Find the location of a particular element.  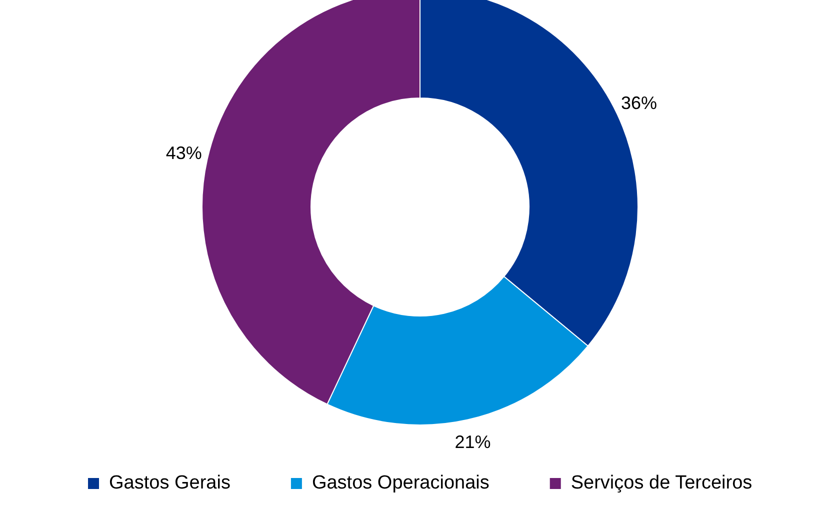

data-label: 43% is located at coordinates (184, 153).